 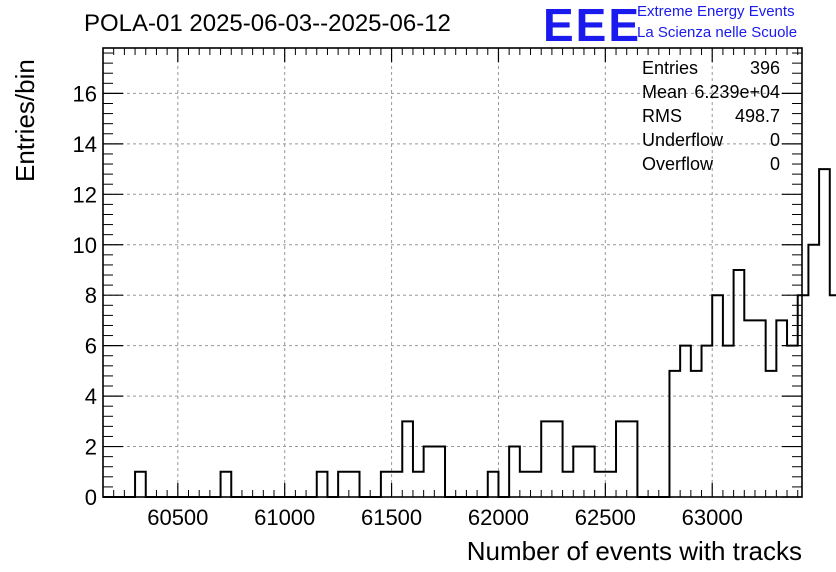 What do you see at coordinates (670, 68) in the screenshot?
I see `stat-key: Entries` at bounding box center [670, 68].